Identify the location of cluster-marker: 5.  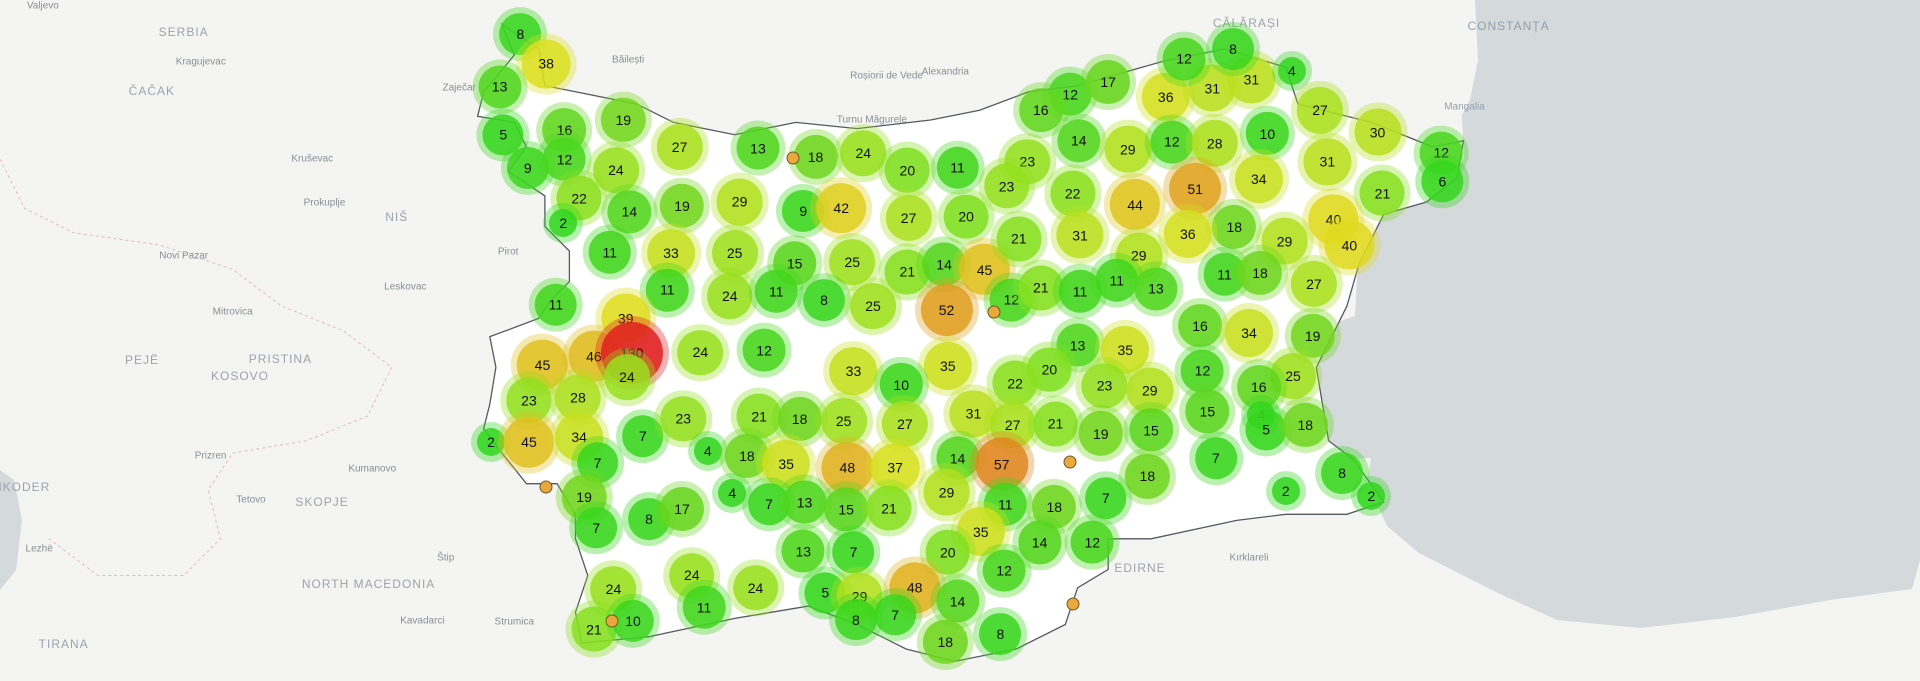
(1266, 430).